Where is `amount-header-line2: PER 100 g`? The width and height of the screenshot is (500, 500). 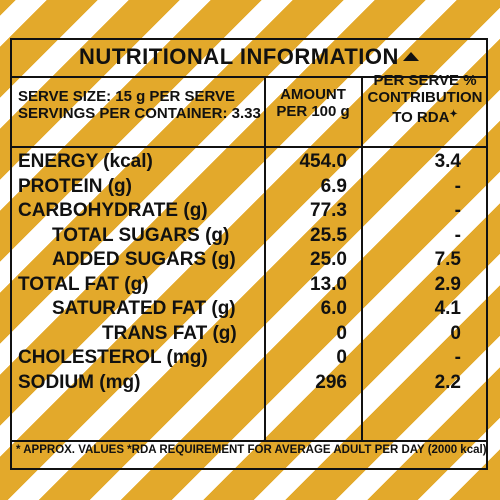
amount-header-line2: PER 100 g is located at coordinates (313, 111).